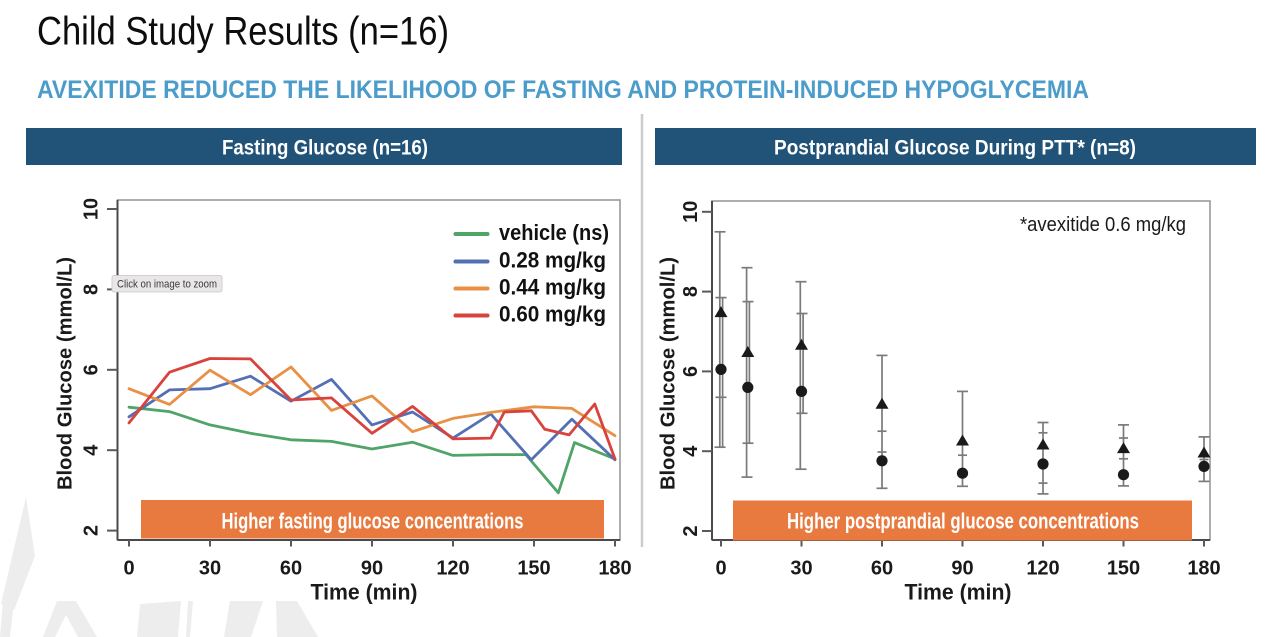  Describe the element at coordinates (955, 148) in the screenshot. I see `svg-text:Postprandial Glucose During PT: Postprandial Glucose During PTT* (n=8)` at that location.